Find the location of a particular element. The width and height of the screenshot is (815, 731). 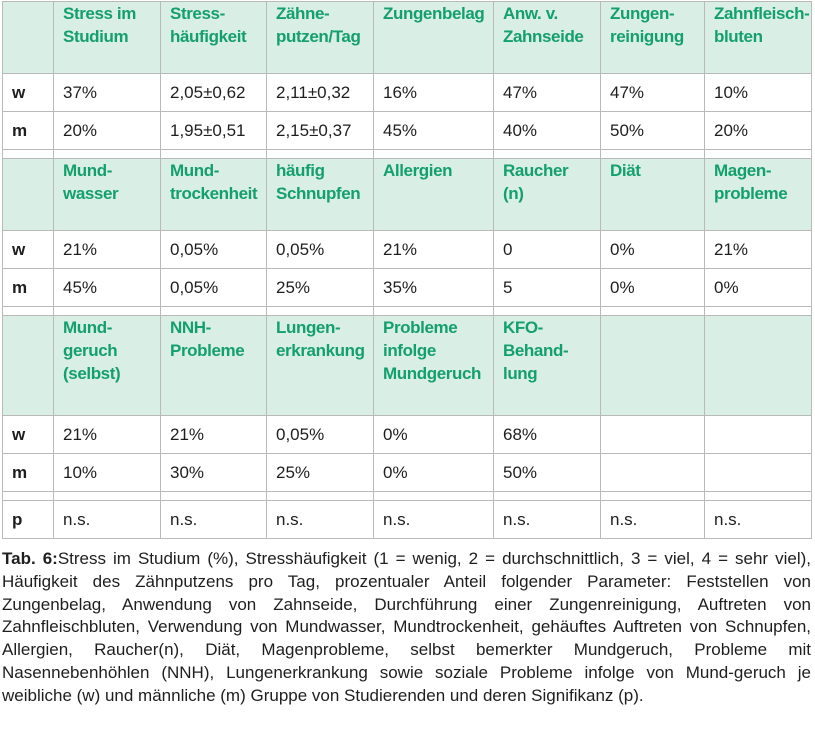

table-cell: 35% is located at coordinates (433, 287).